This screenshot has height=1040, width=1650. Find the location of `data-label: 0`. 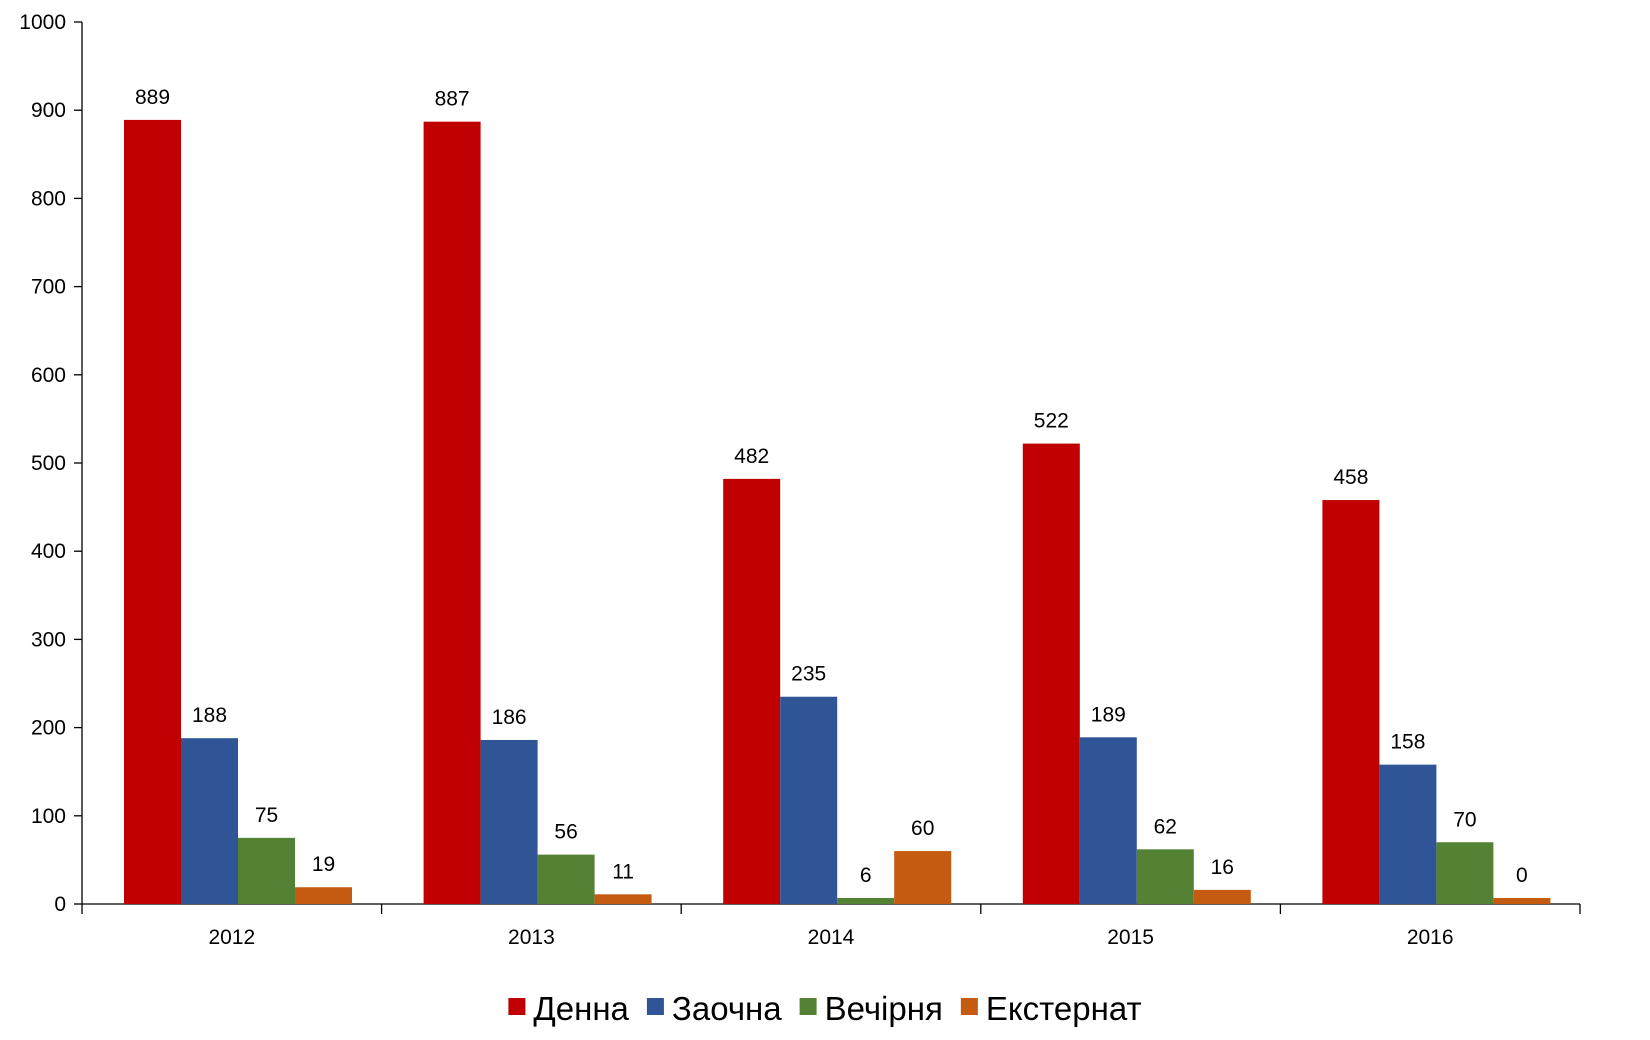

data-label: 0 is located at coordinates (1522, 875).